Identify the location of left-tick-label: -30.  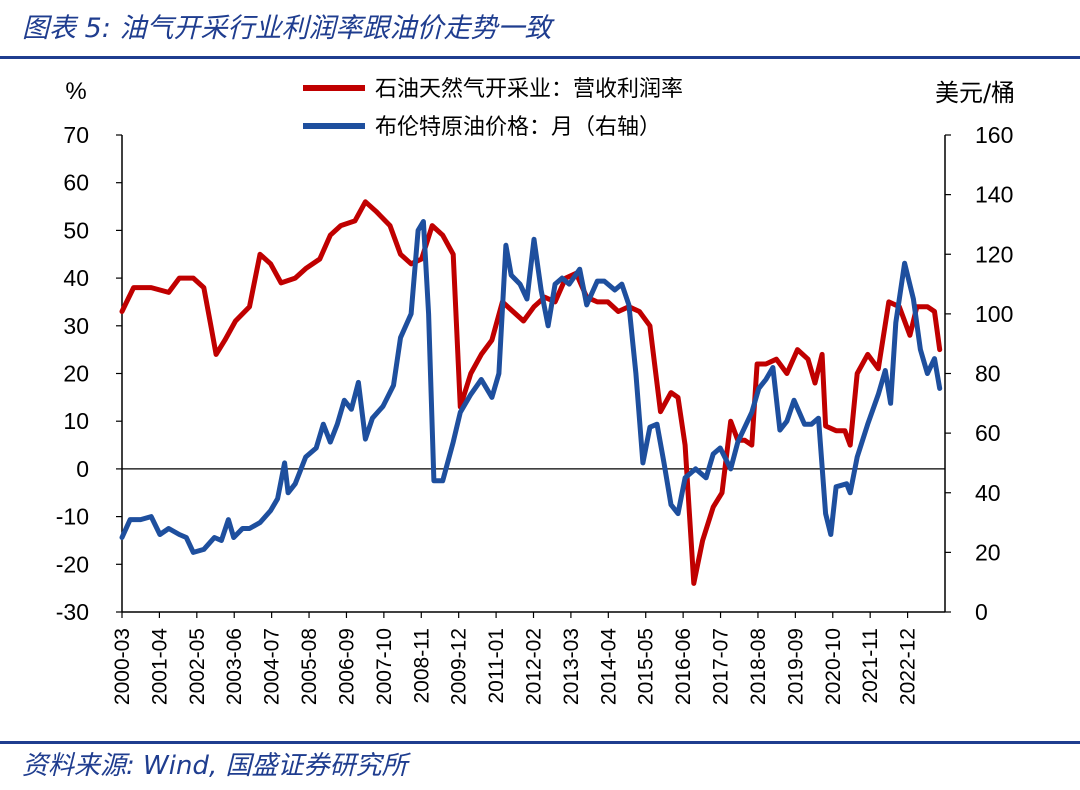
(72, 612).